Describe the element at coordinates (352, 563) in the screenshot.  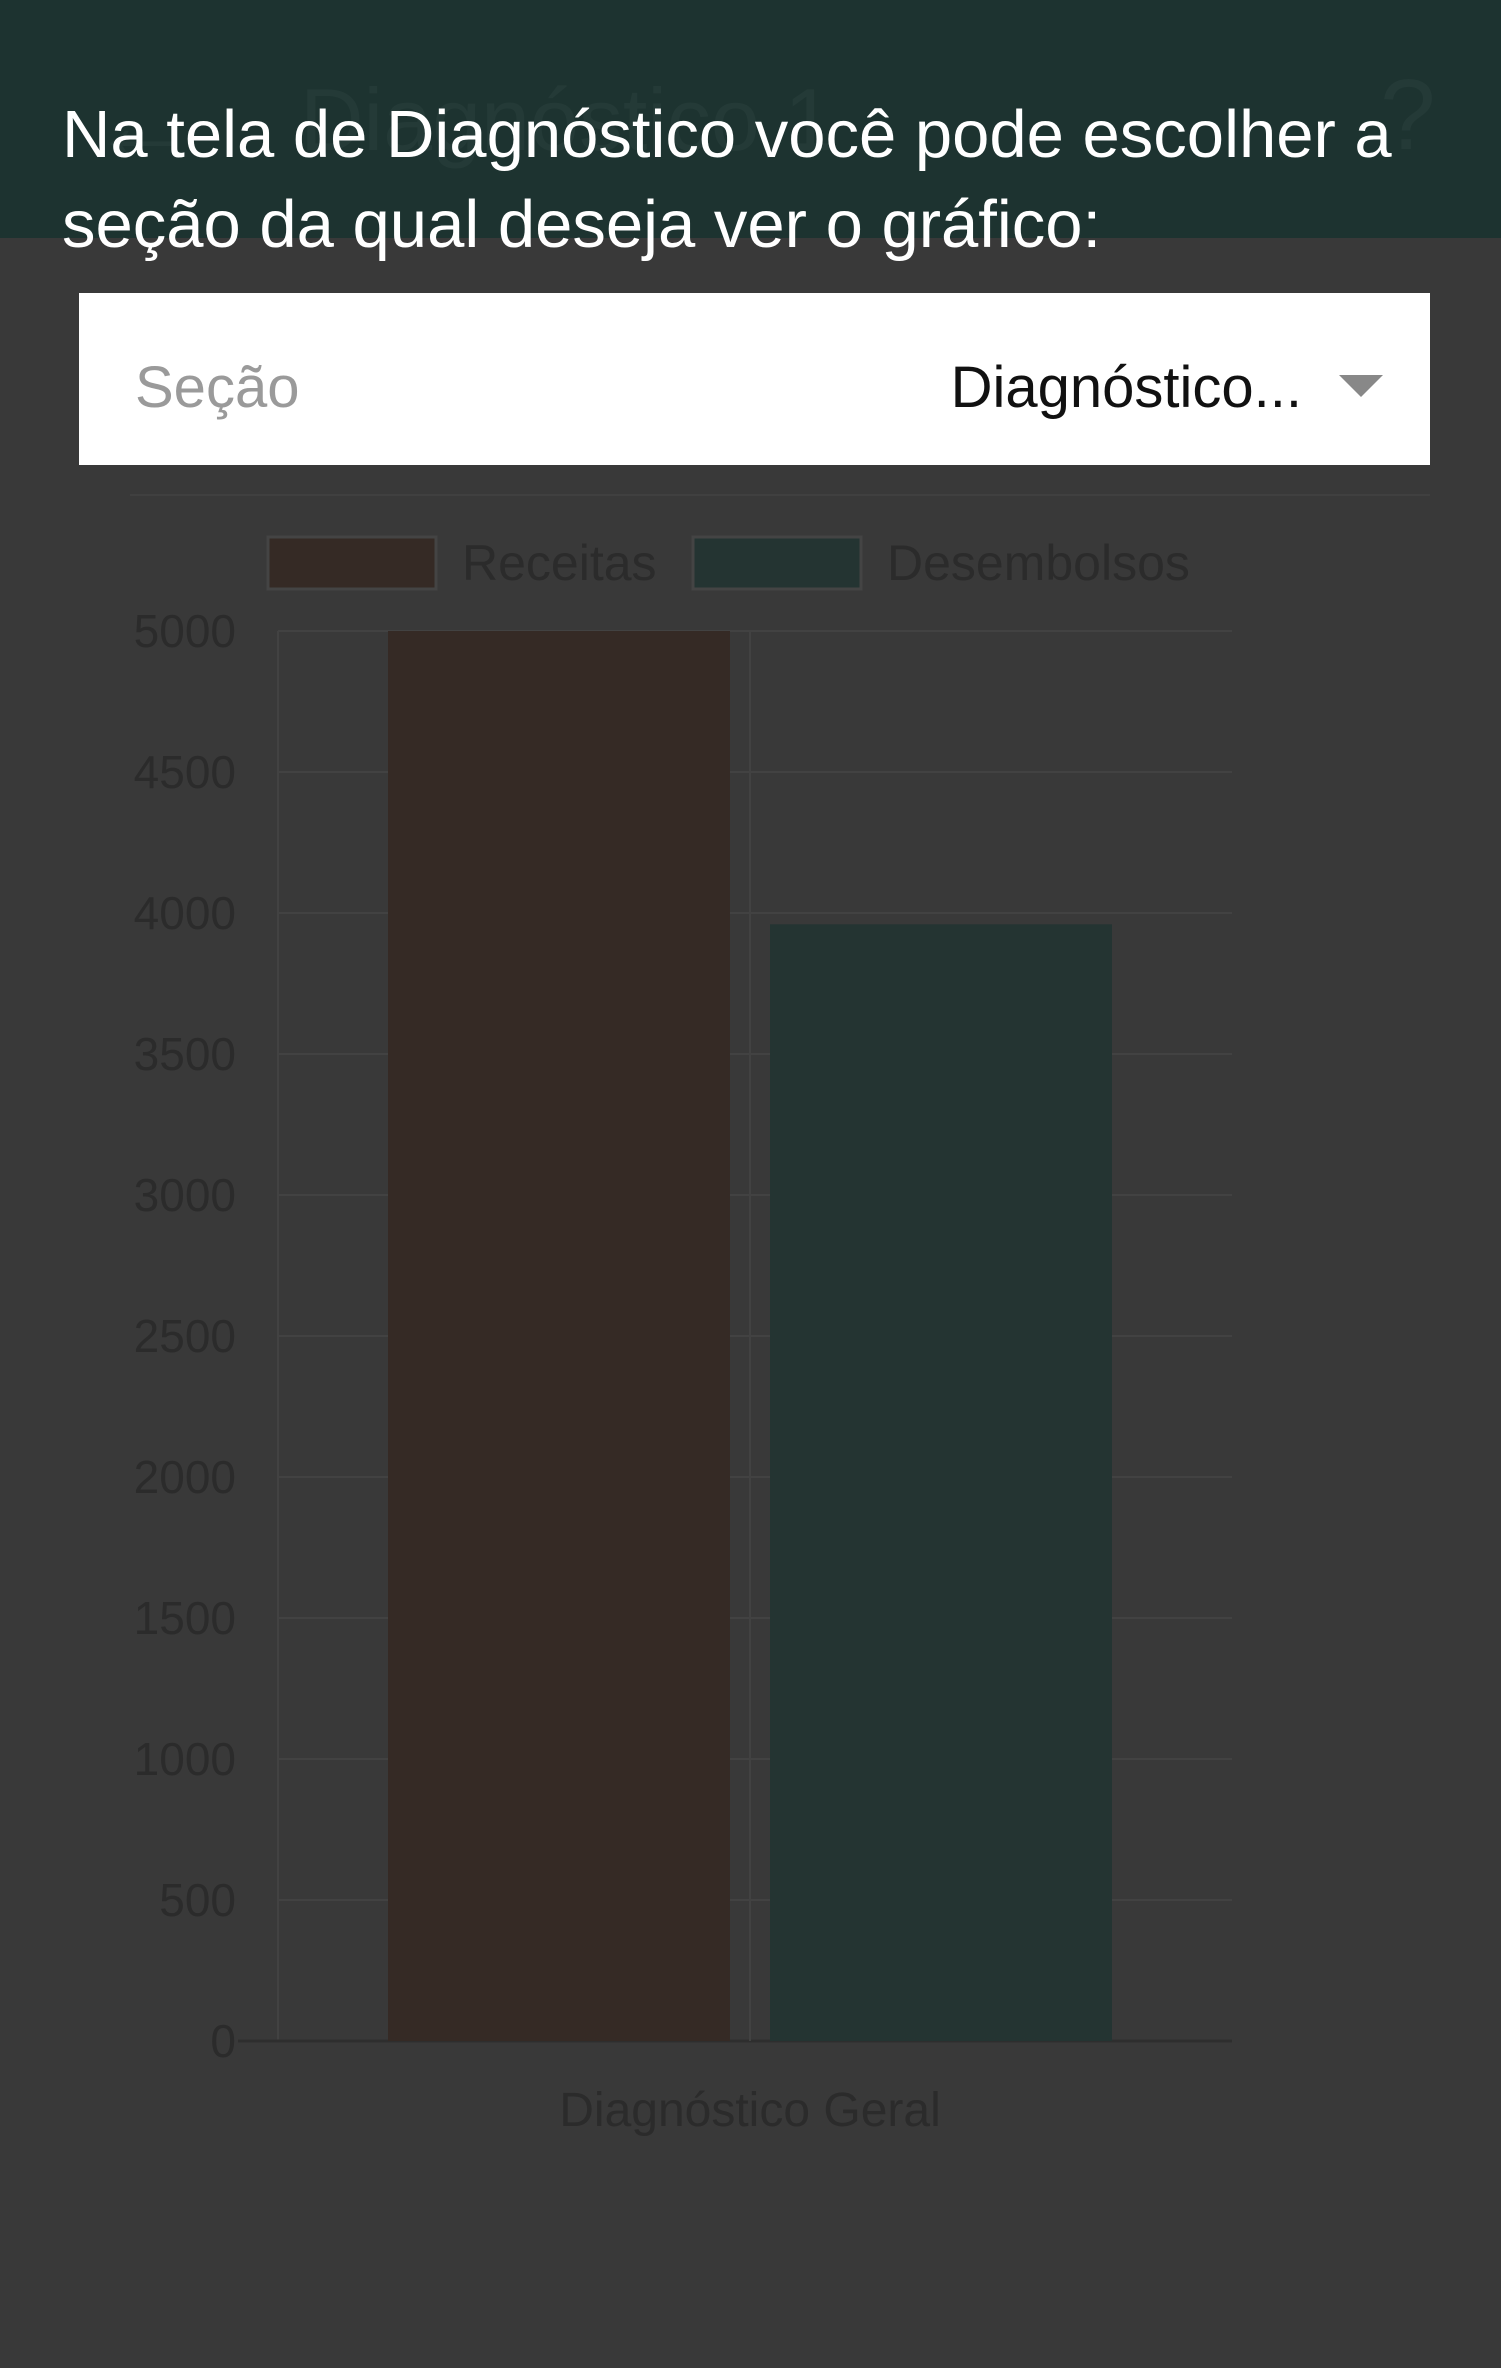
I see `legend-swatch-receitas` at that location.